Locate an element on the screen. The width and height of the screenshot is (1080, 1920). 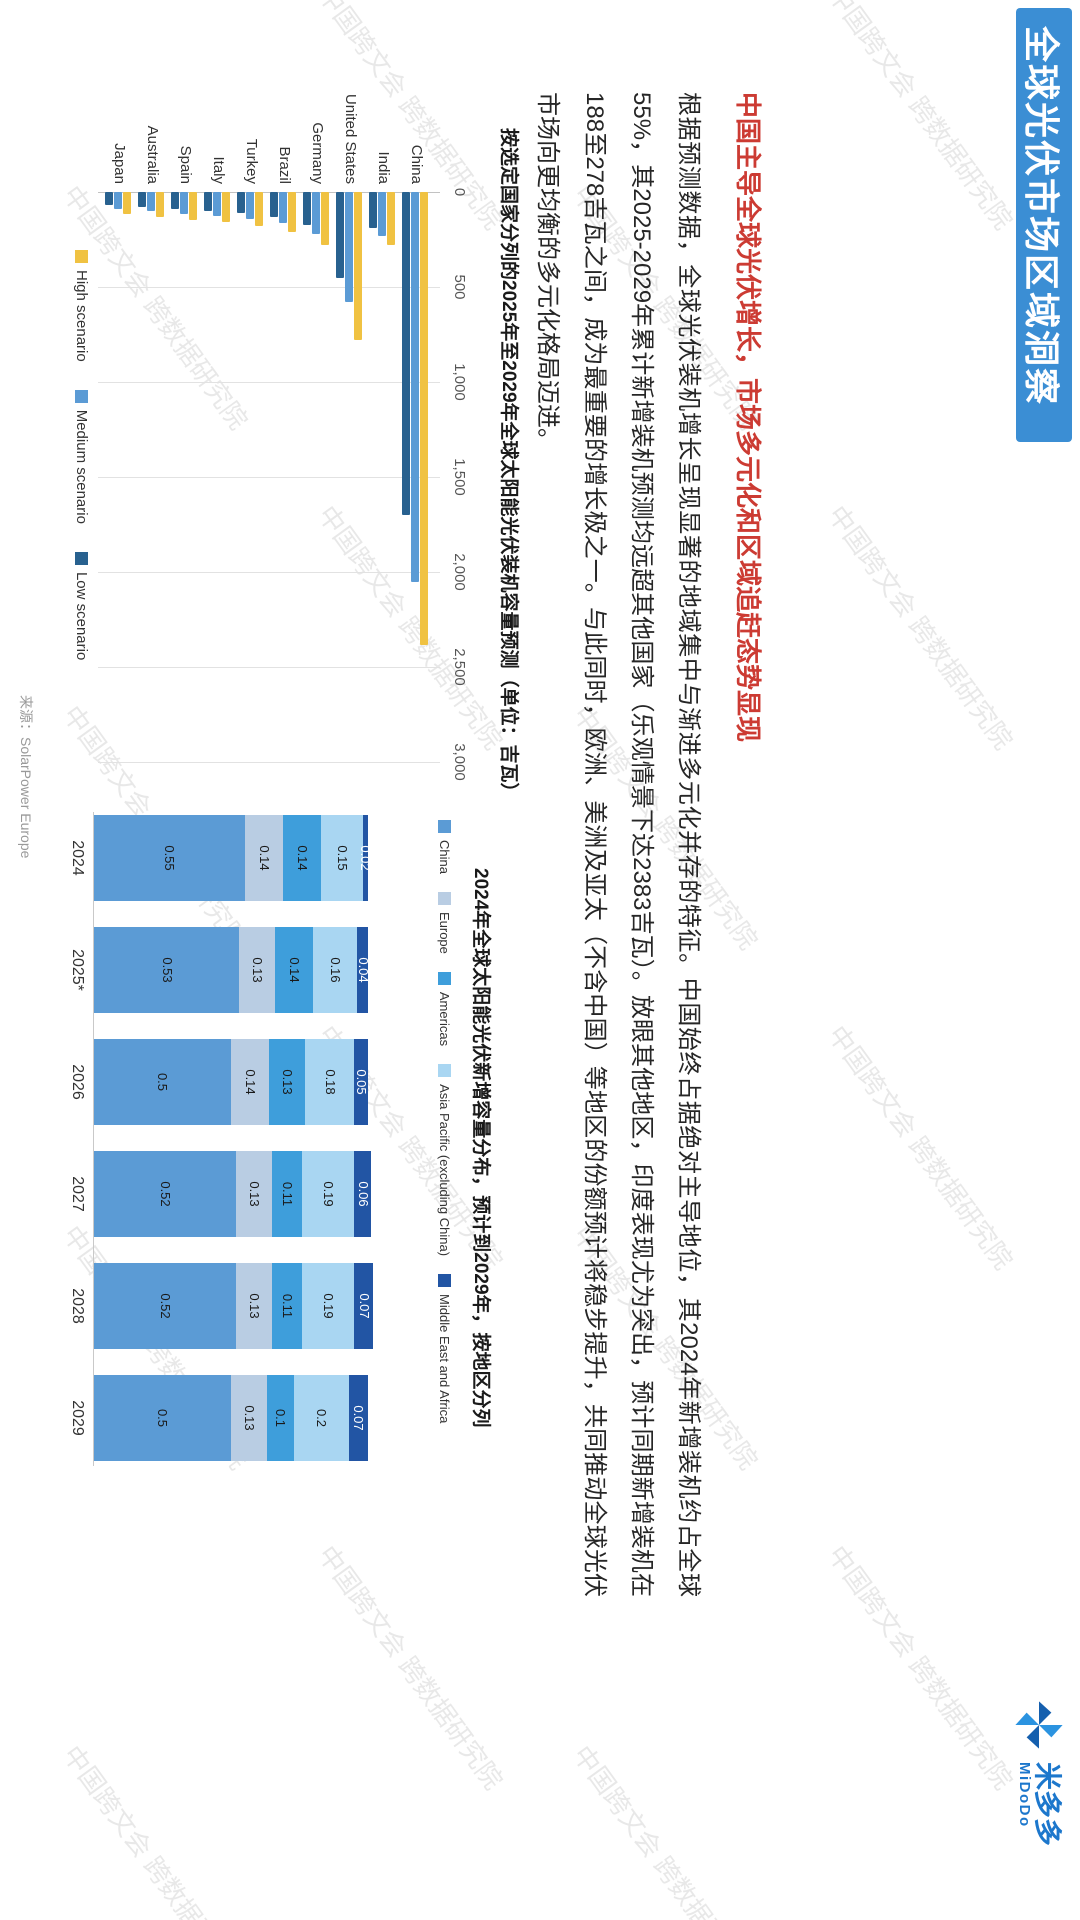
segment-value: 0.1 is located at coordinates (281, 1418).